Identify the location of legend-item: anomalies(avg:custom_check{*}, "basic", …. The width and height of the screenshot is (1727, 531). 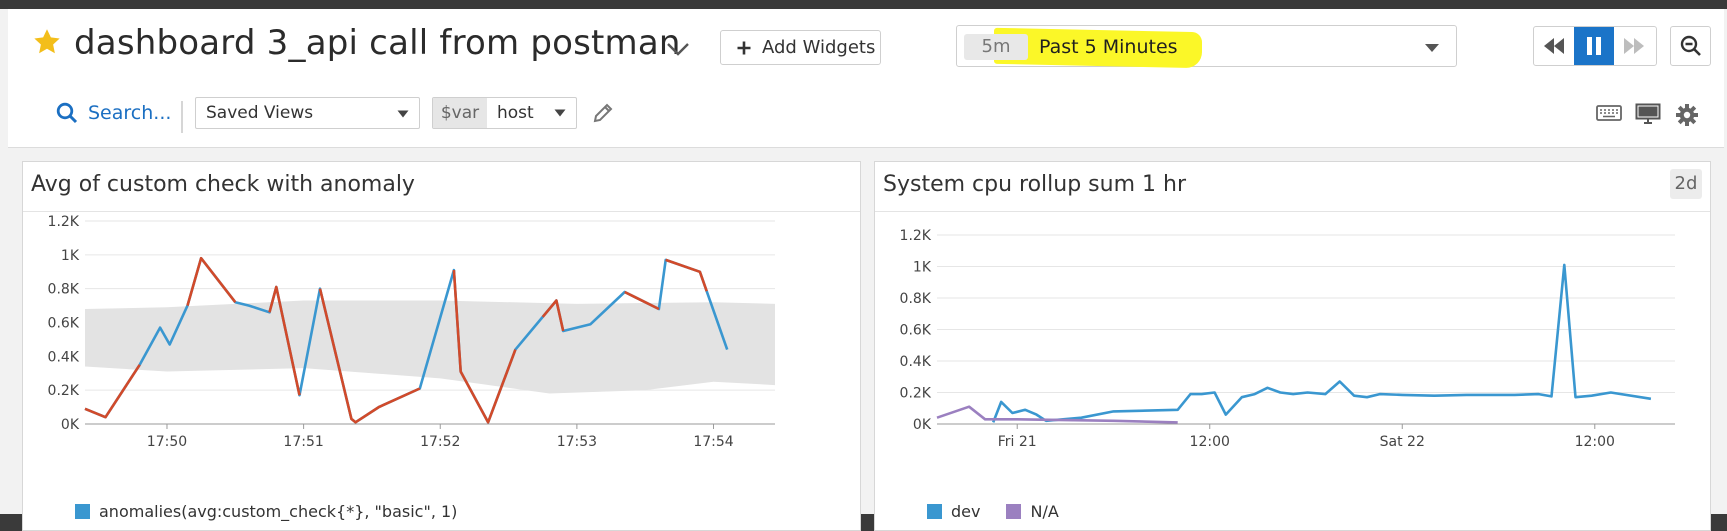
(266, 511).